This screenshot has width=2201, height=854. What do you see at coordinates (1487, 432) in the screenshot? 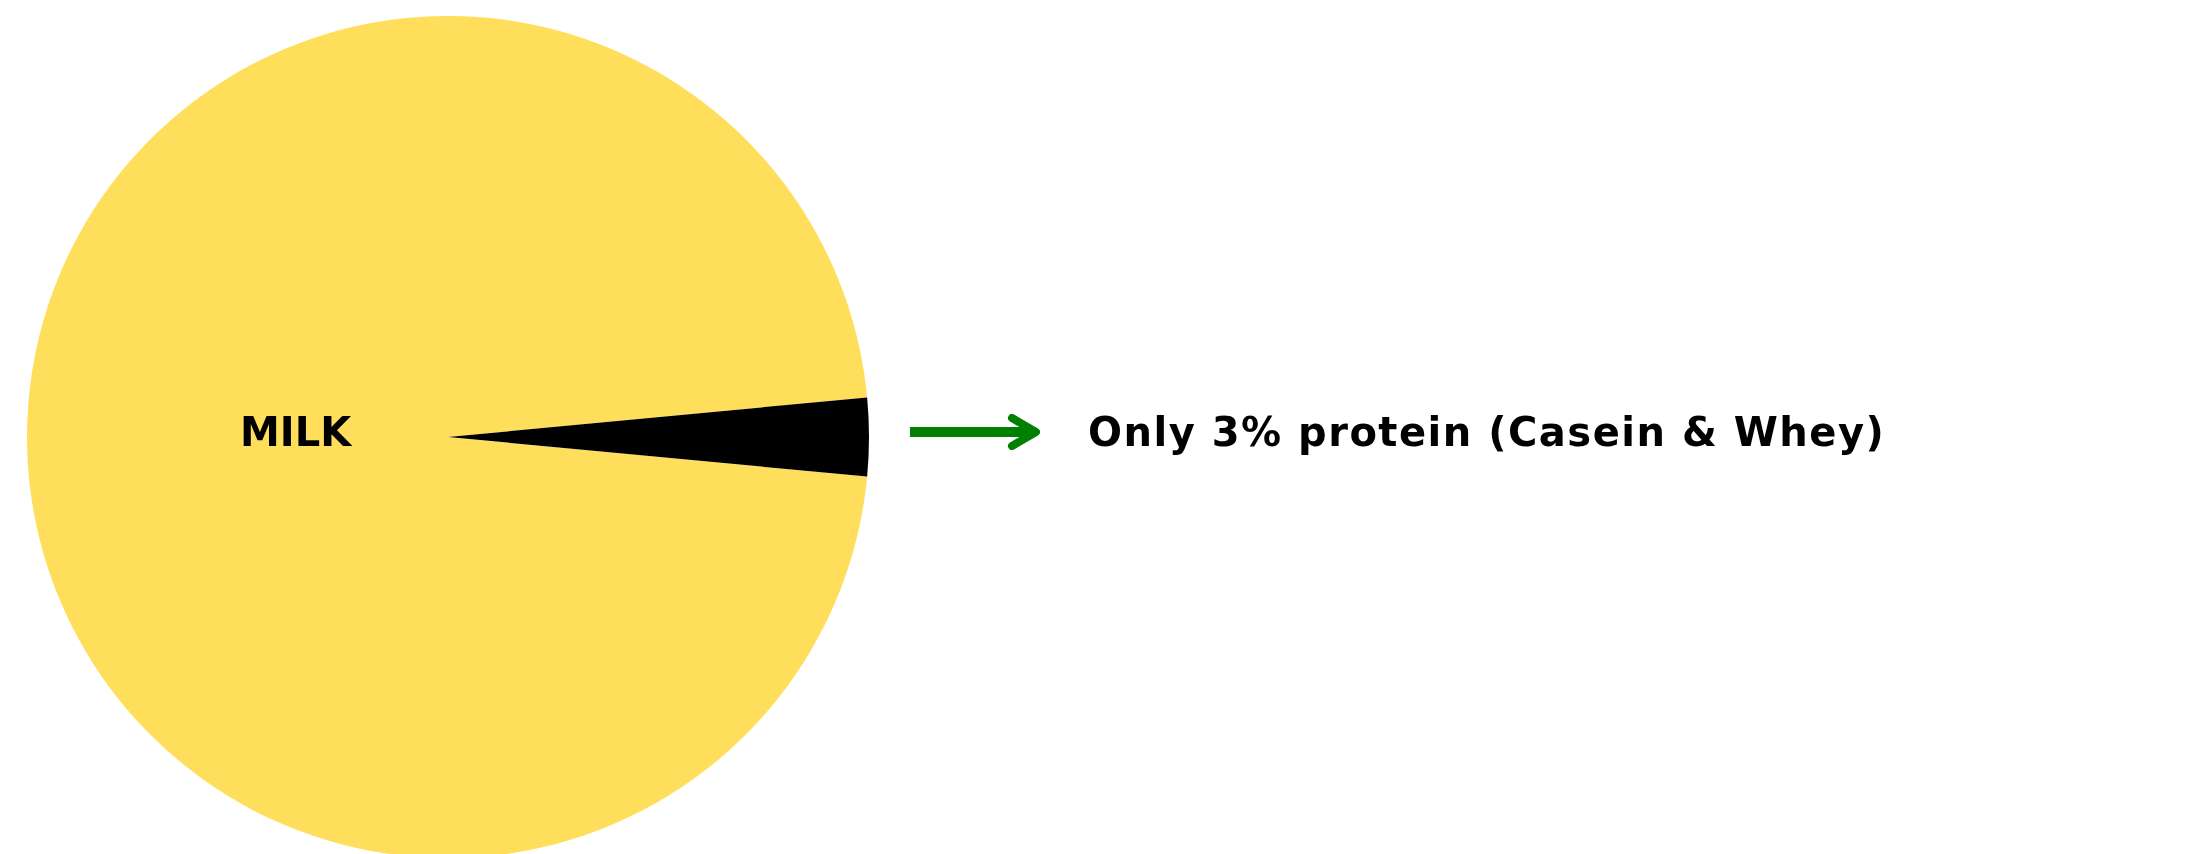
I see `text: Only 3% protein (Casein & Whey)` at bounding box center [1487, 432].